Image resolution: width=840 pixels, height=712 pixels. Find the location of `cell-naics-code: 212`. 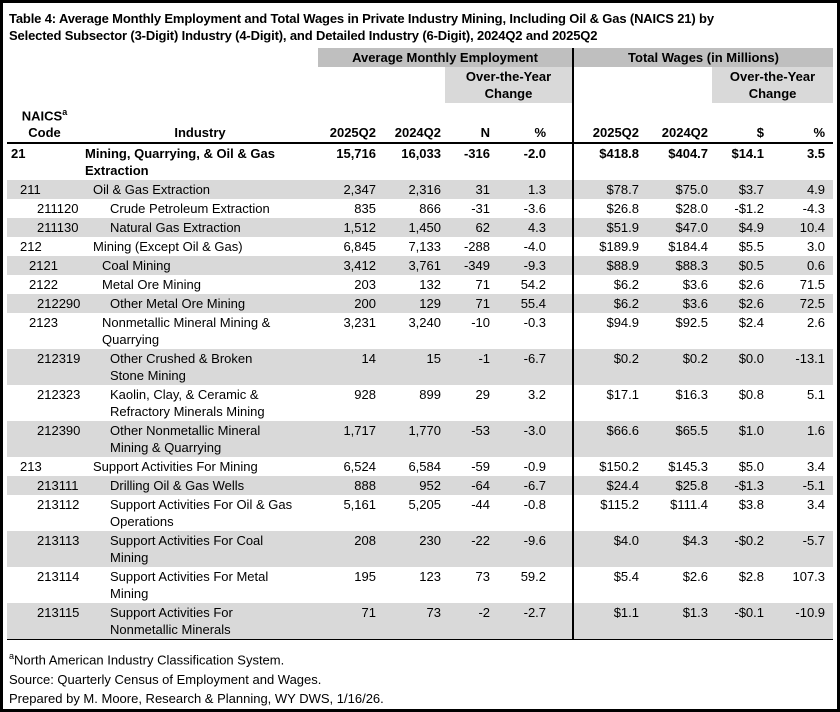

cell-naics-code: 212 is located at coordinates (31, 247).